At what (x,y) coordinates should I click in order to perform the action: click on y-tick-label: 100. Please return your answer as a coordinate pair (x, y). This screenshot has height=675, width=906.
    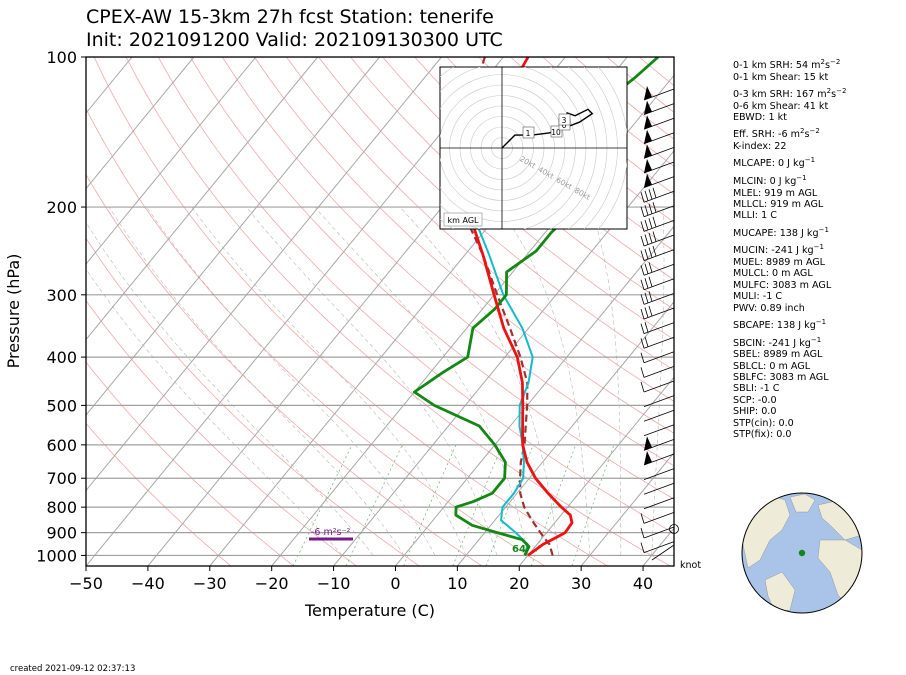
    Looking at the image, I should click on (61, 57).